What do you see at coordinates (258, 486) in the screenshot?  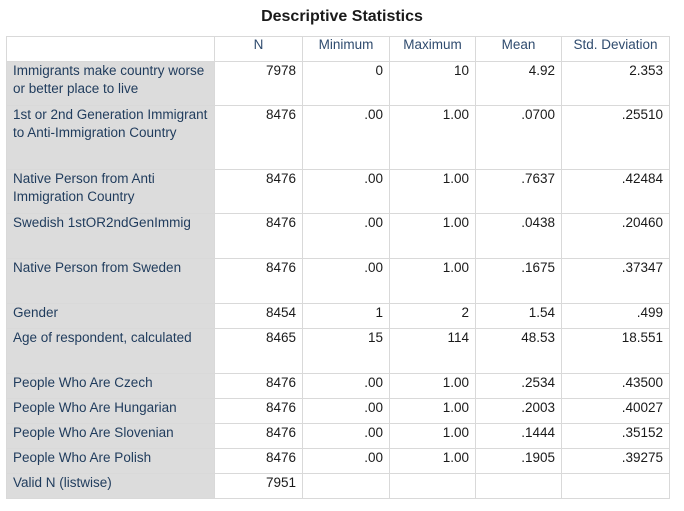 I see `cell-n: 7951` at bounding box center [258, 486].